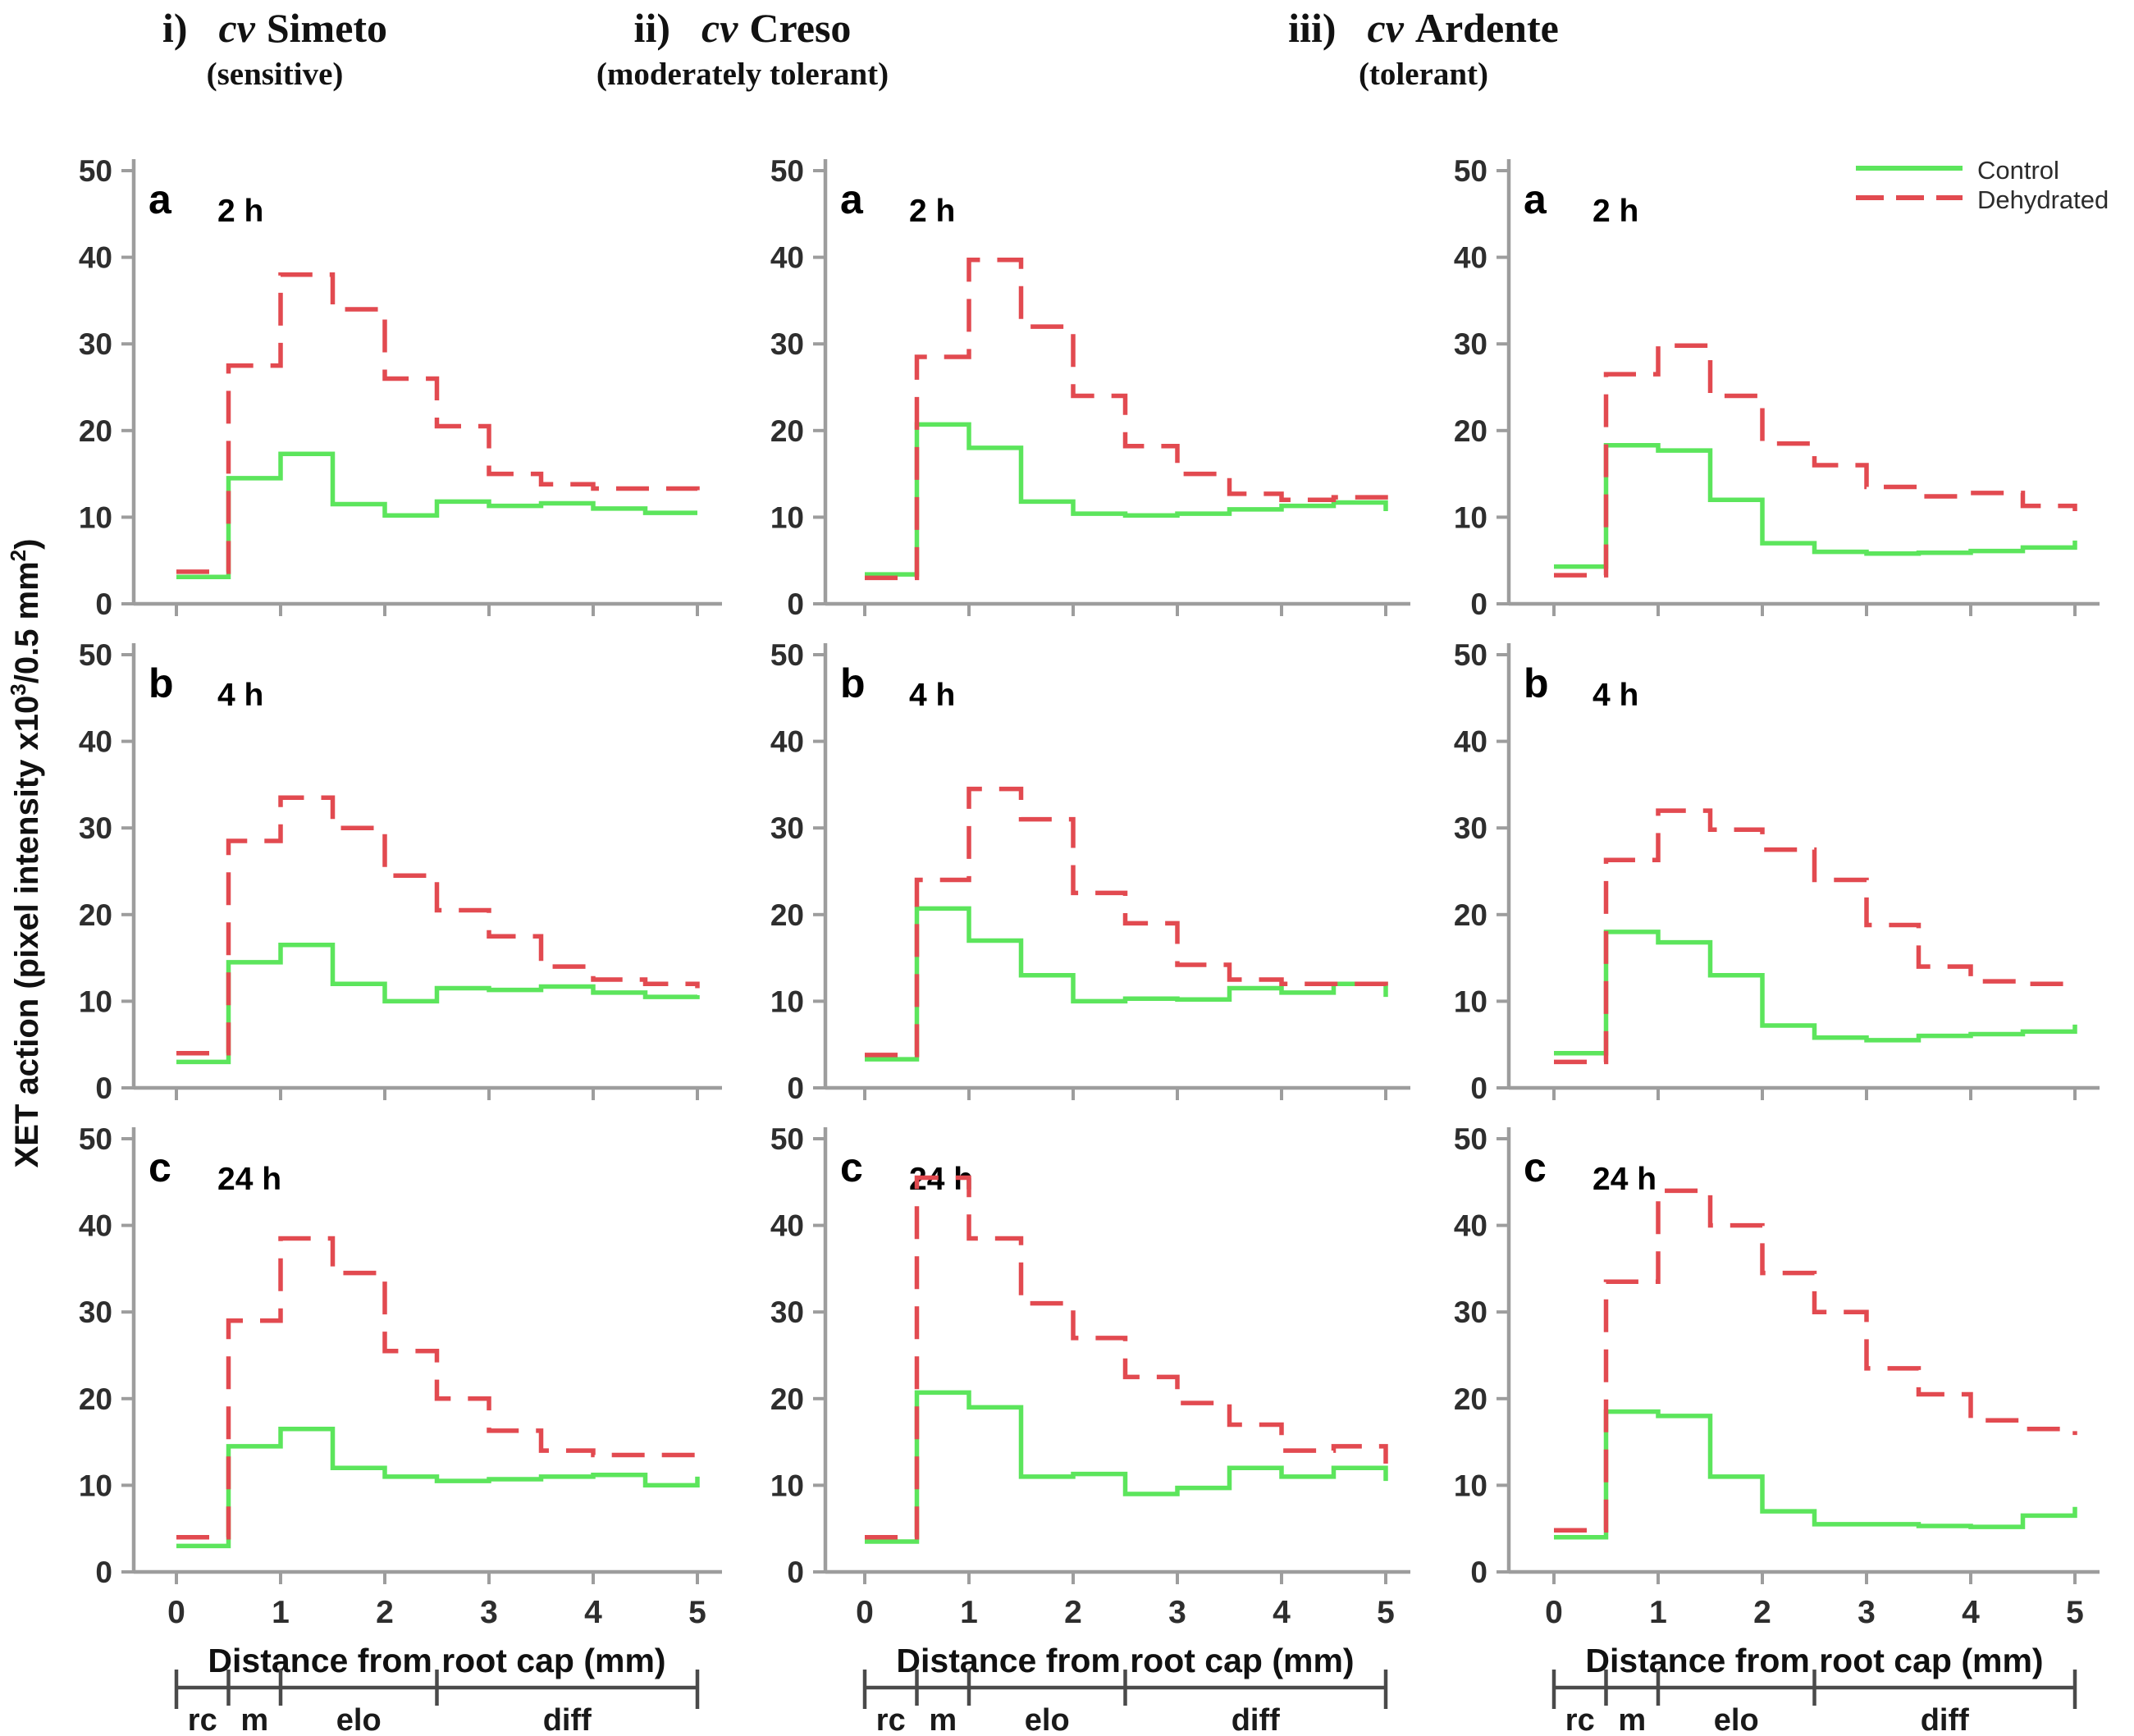 The image size is (2134, 1736). Describe the element at coordinates (865, 1612) in the screenshot. I see `x-tick-label: 0` at that location.